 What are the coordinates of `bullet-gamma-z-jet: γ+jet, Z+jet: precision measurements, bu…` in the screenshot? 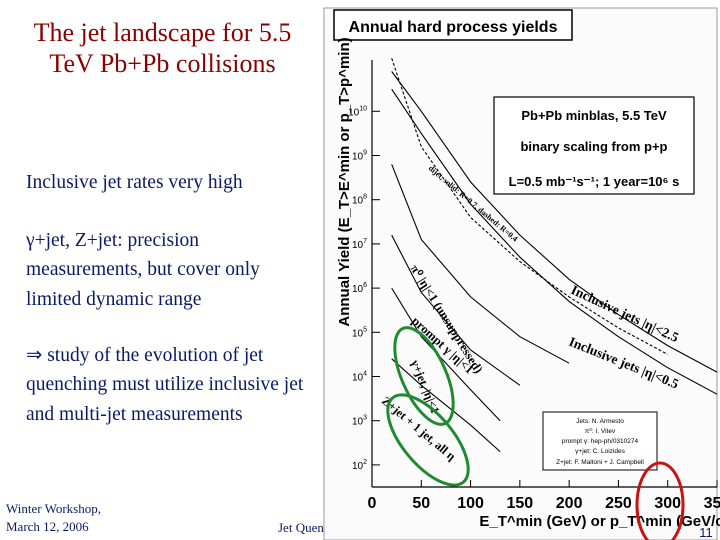 It's located at (143, 270).